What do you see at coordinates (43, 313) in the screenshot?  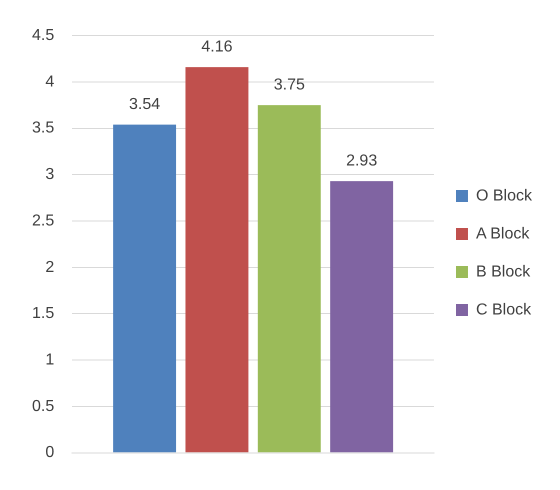 I see `y-tick-label: 1.5` at bounding box center [43, 313].